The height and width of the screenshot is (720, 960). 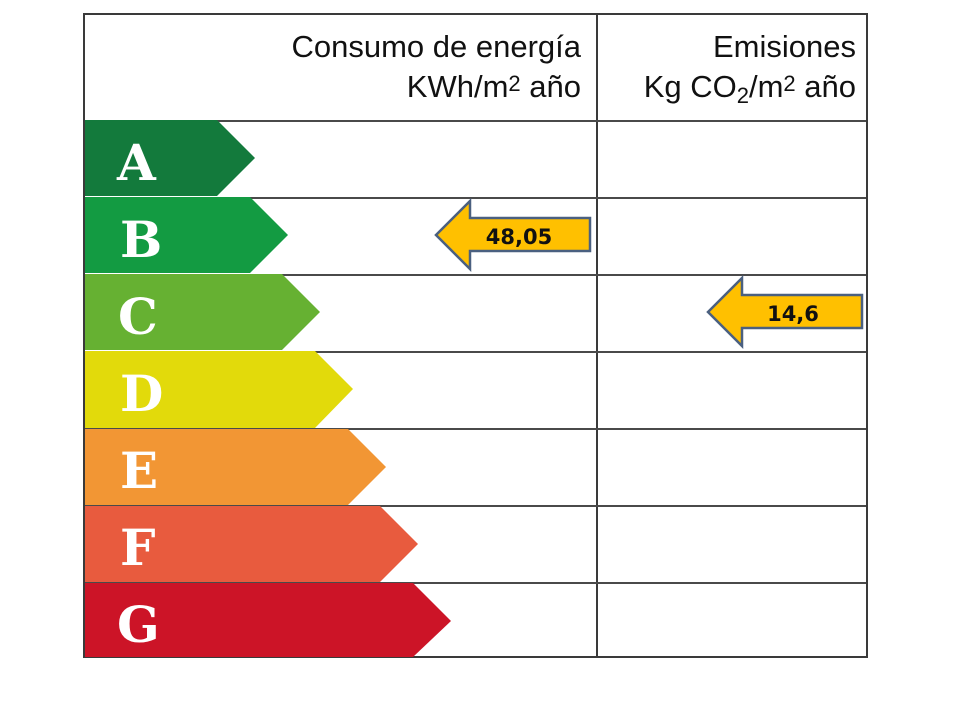 I want to click on band-f-arrow, so click(x=251, y=544).